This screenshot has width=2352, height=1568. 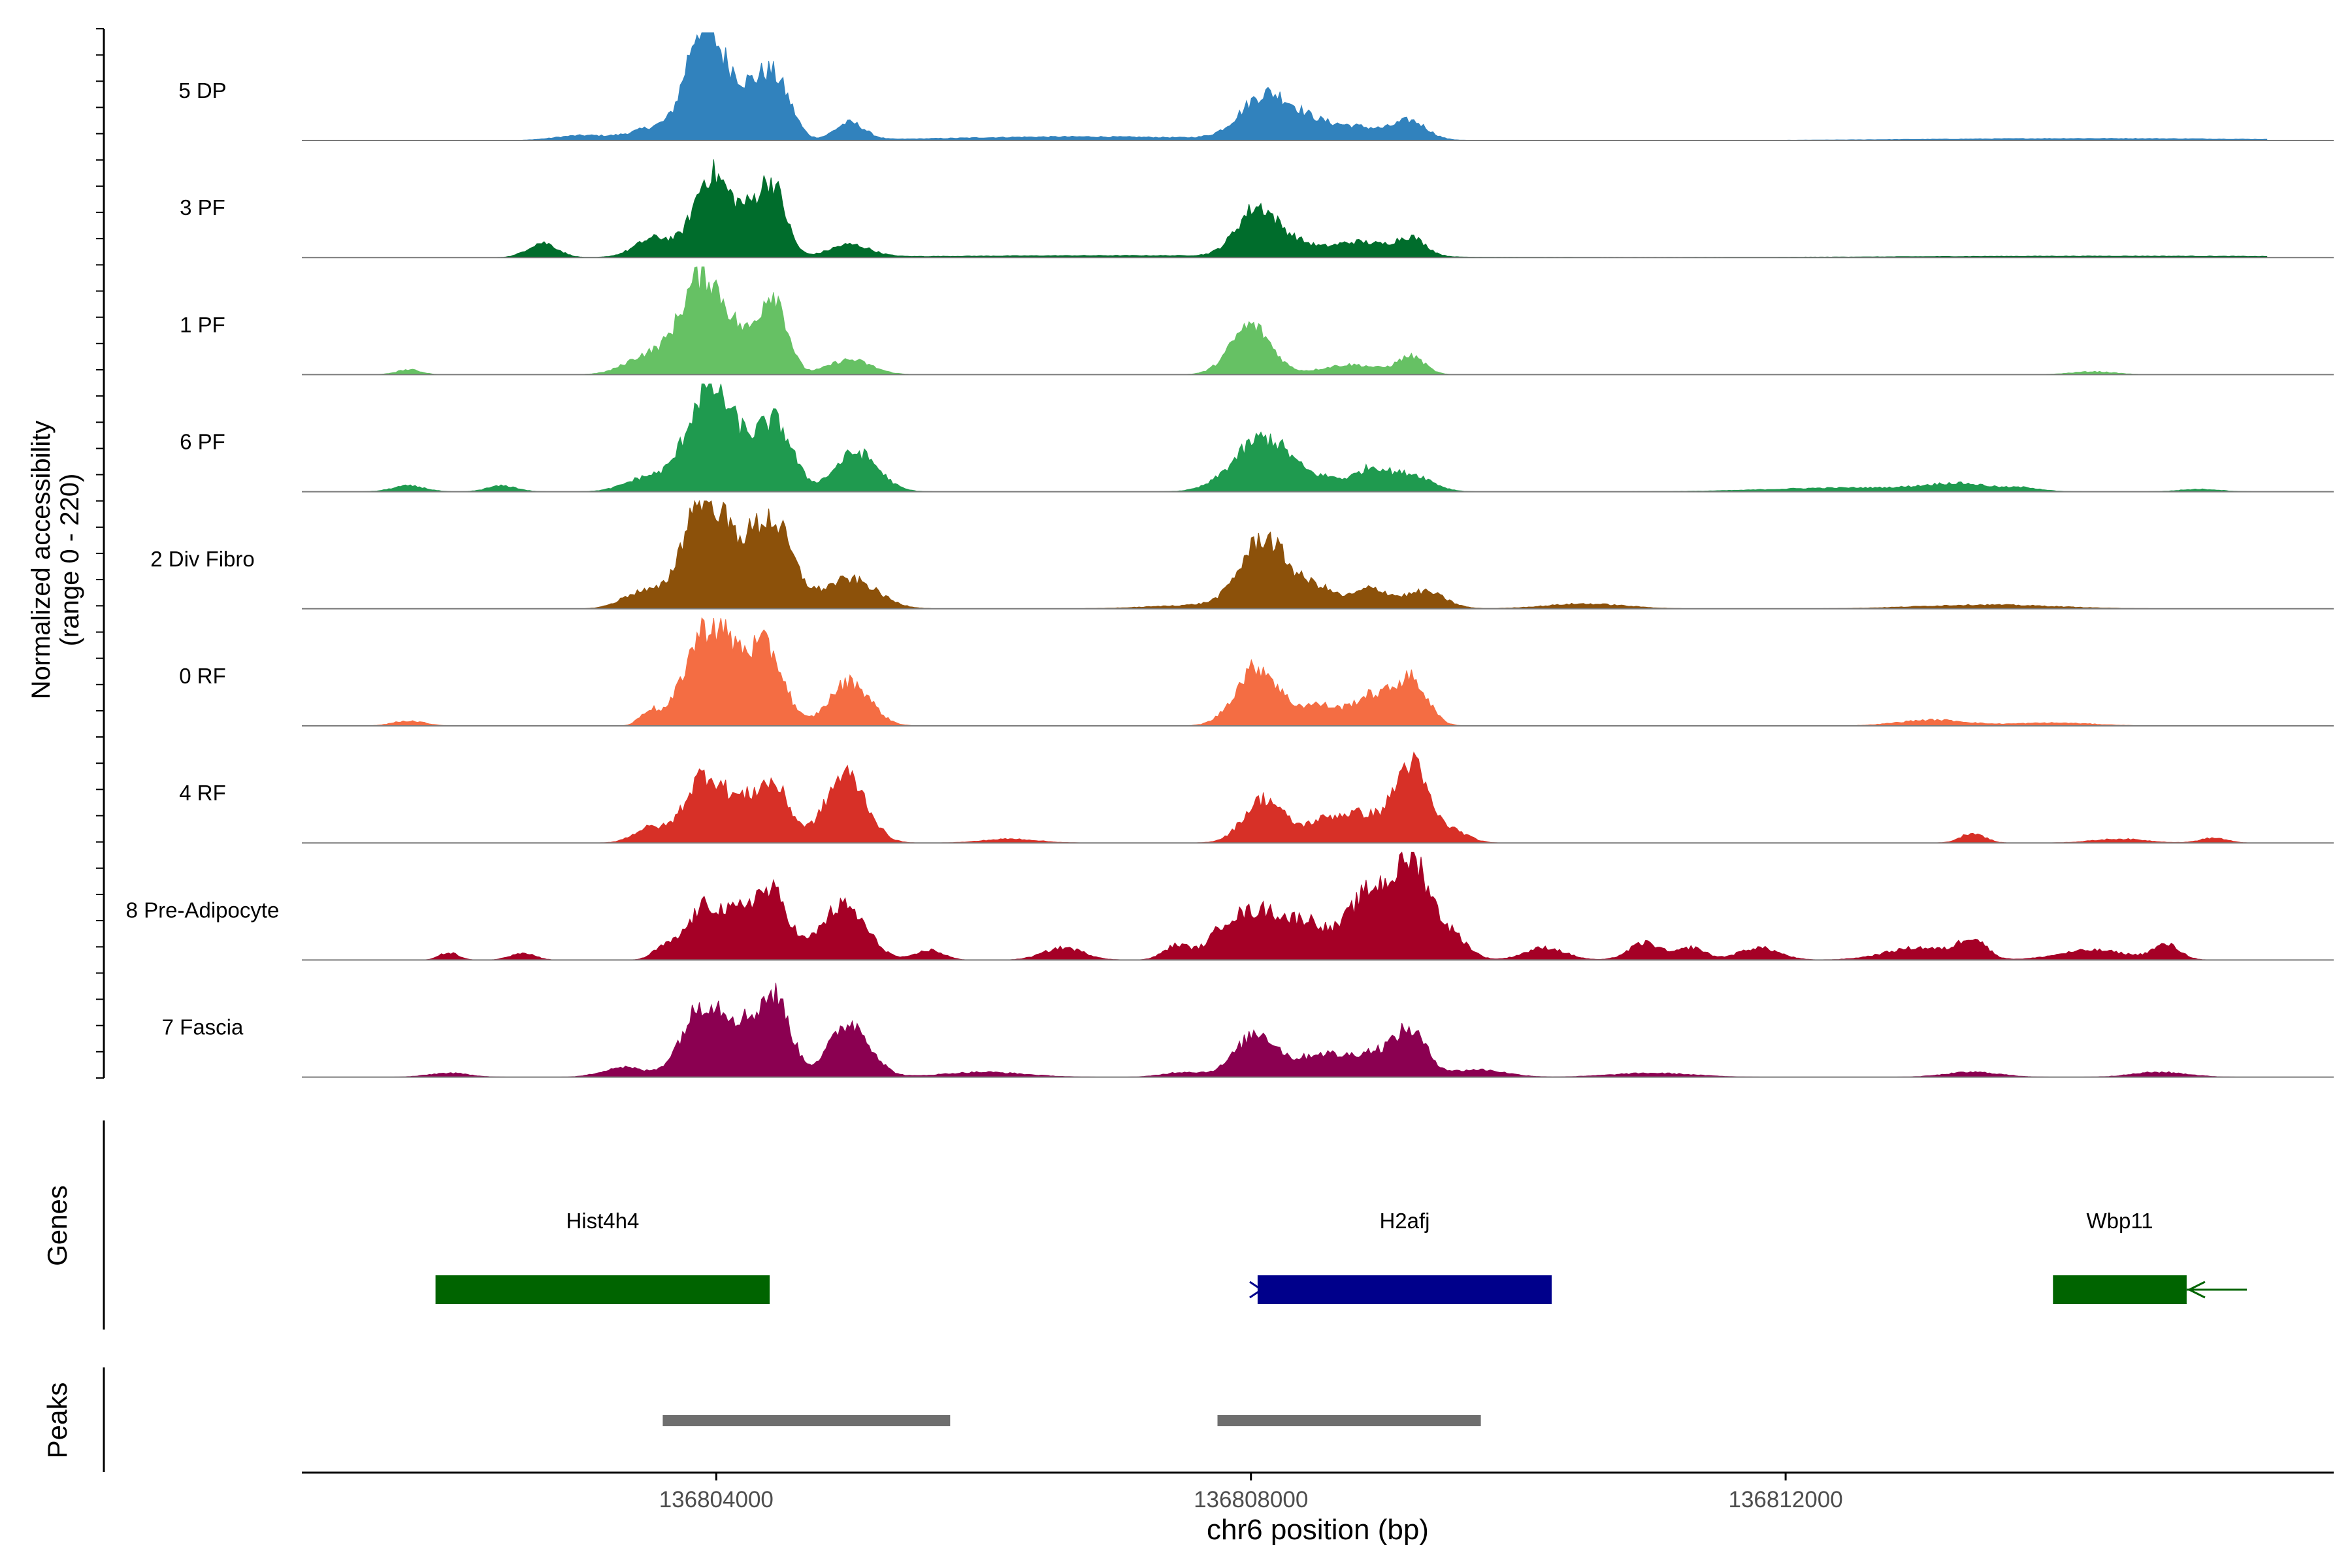 I want to click on track-label: 4 RF, so click(x=202, y=793).